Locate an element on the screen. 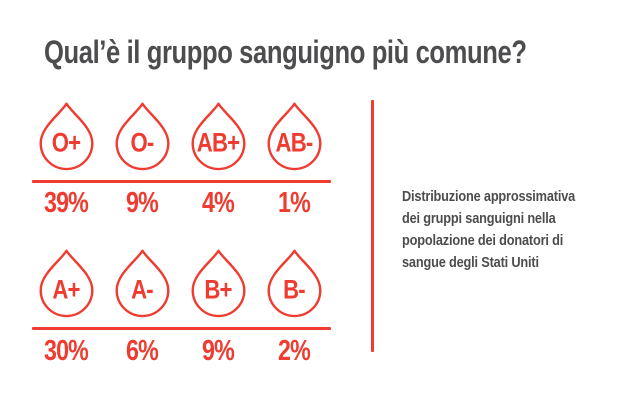  blood-type-label: B+ is located at coordinates (218, 289).